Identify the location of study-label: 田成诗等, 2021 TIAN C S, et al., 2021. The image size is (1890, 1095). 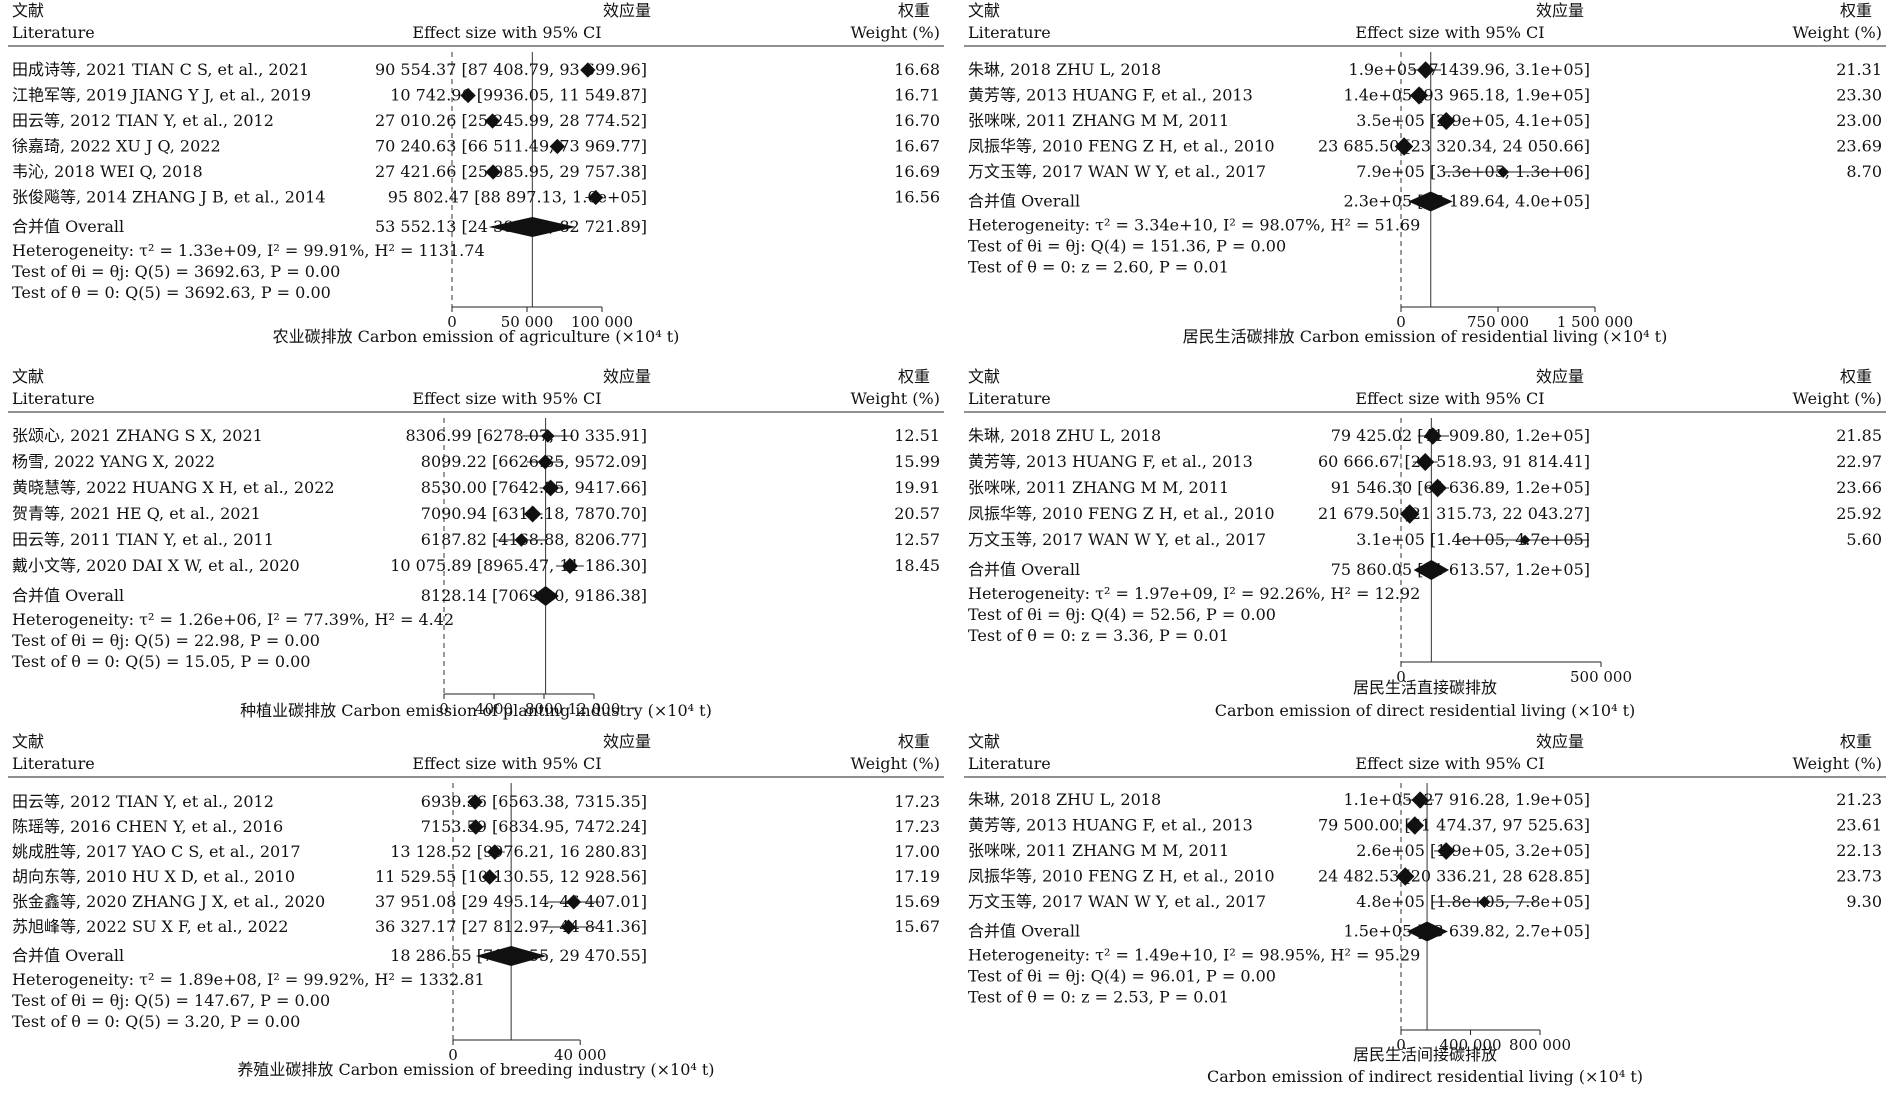
(160, 69).